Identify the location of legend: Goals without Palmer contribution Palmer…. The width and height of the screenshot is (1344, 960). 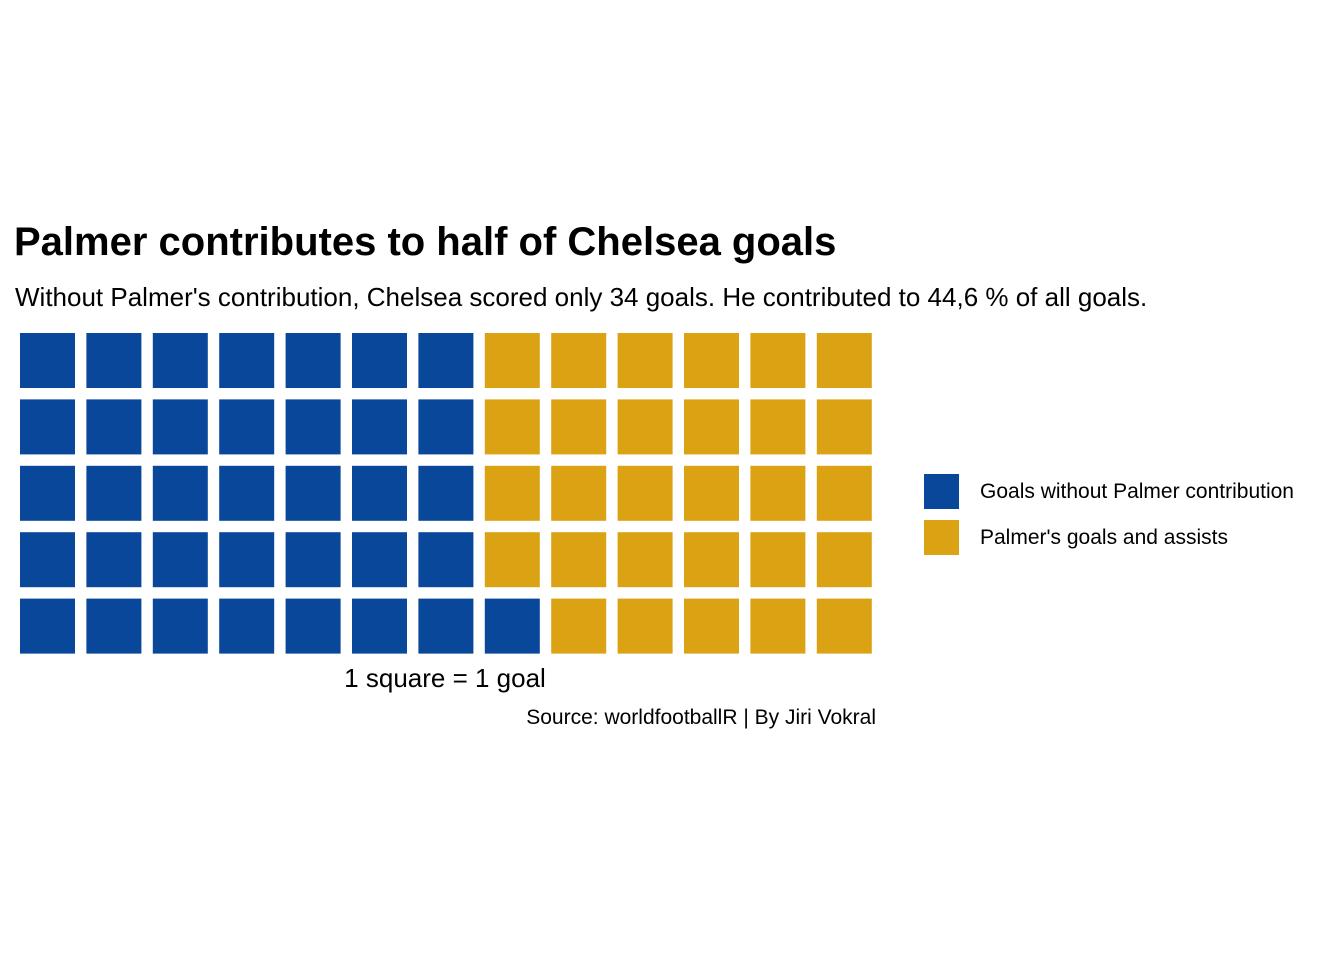
(1109, 520).